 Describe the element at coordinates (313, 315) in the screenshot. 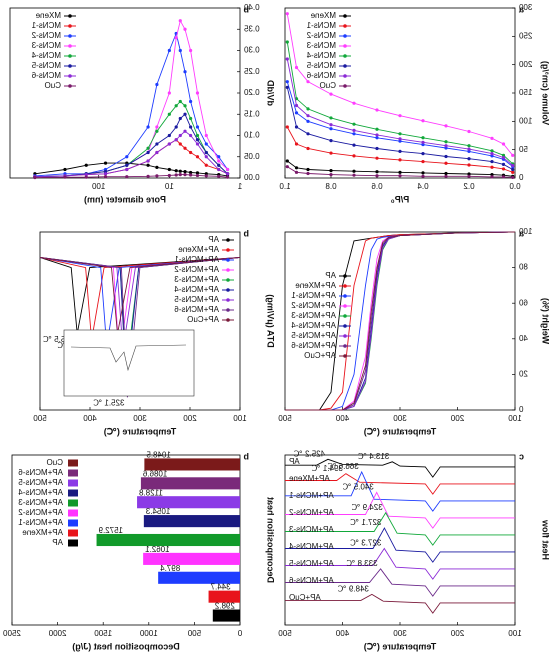

I see `legend-label: AP+MCNs-3` at that location.